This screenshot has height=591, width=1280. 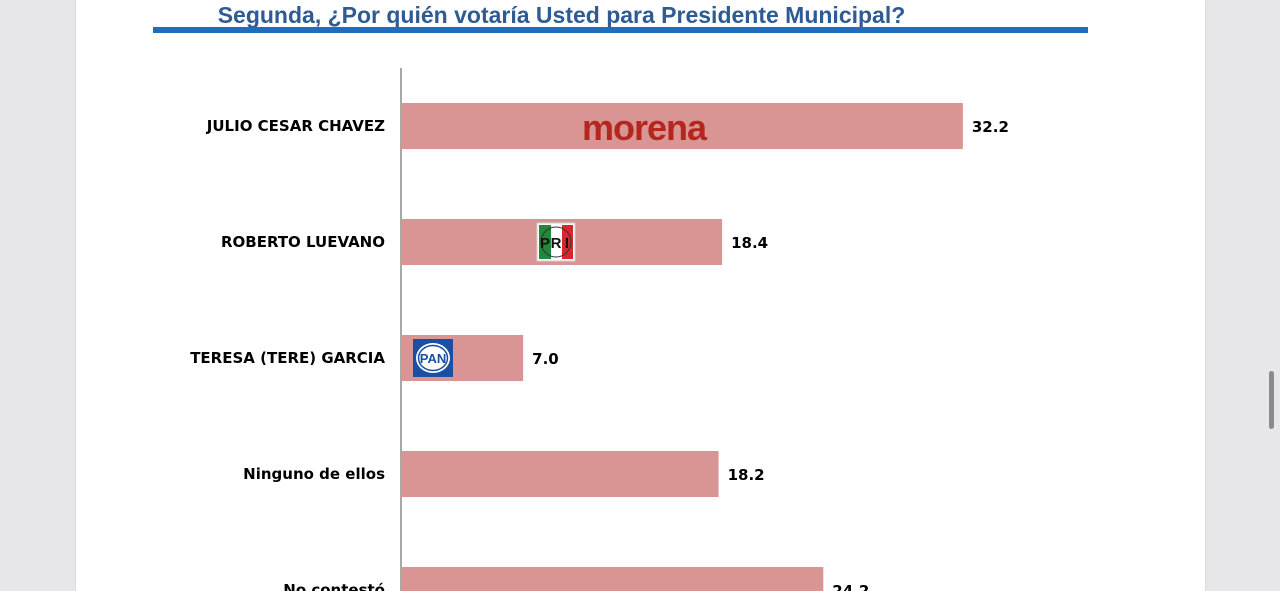 I want to click on value-label: 18.4, so click(x=749, y=243).